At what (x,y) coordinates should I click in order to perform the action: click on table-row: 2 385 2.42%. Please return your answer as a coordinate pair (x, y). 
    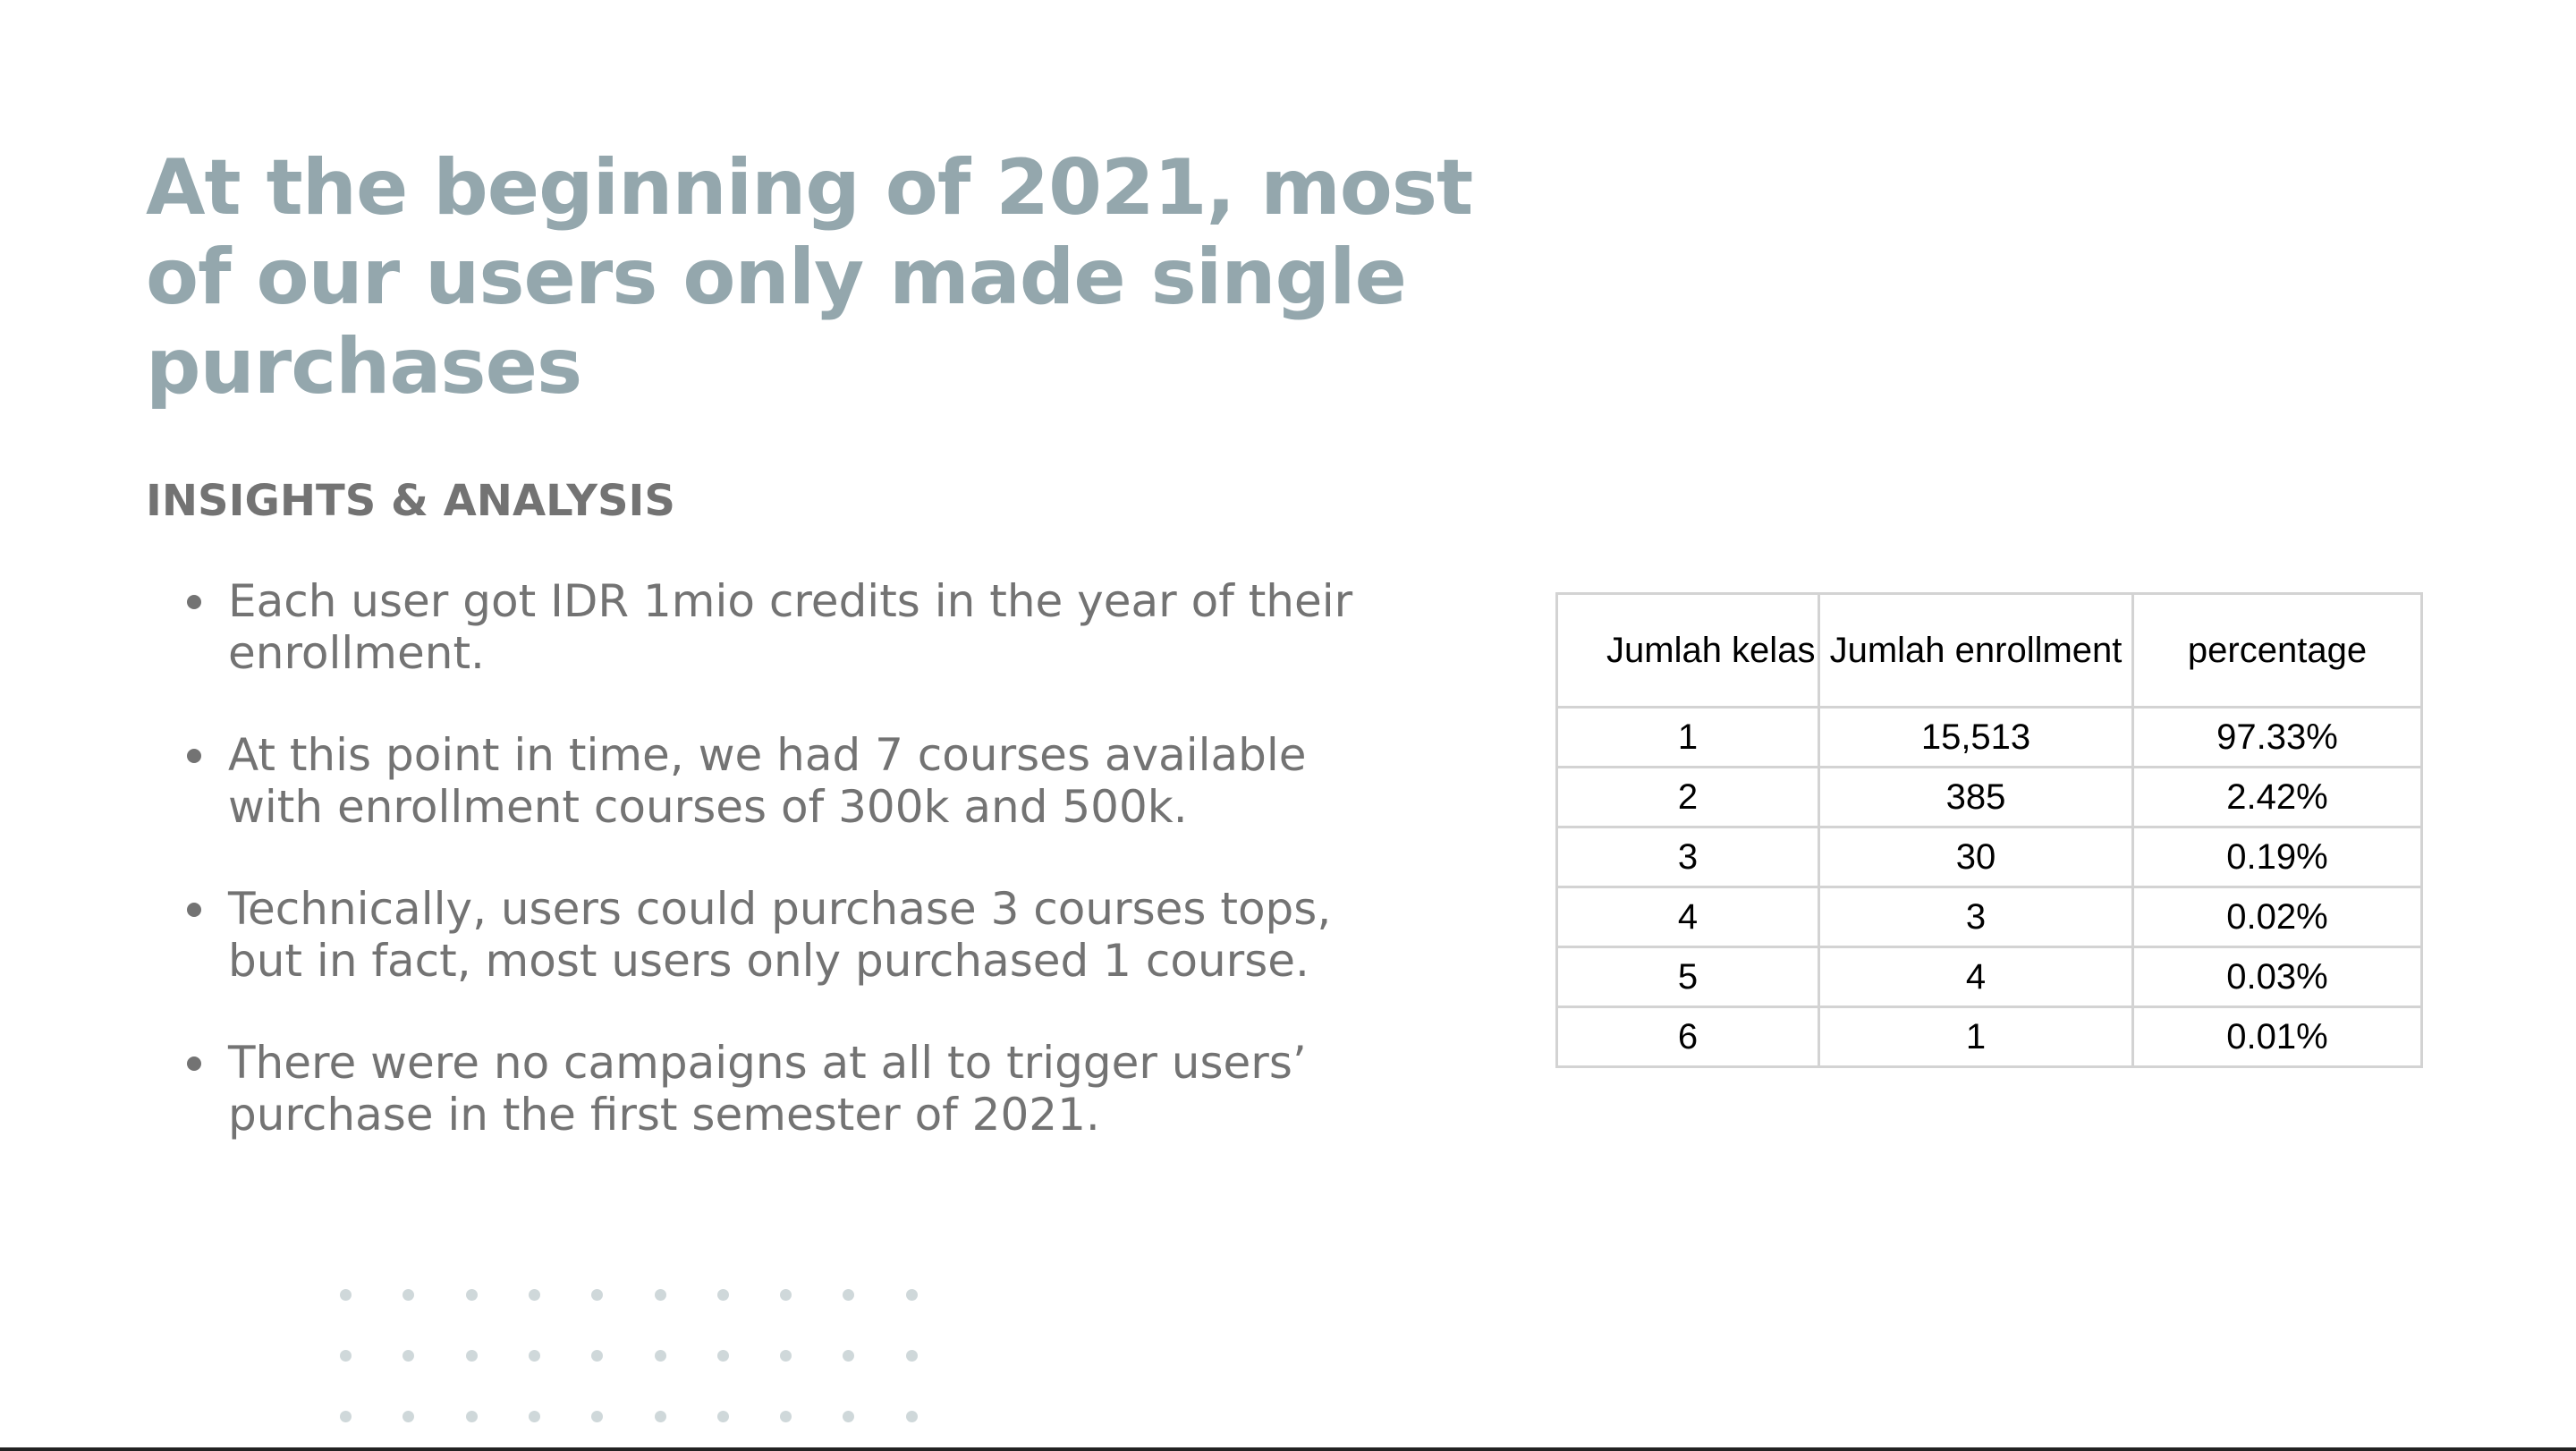
    Looking at the image, I should click on (1989, 797).